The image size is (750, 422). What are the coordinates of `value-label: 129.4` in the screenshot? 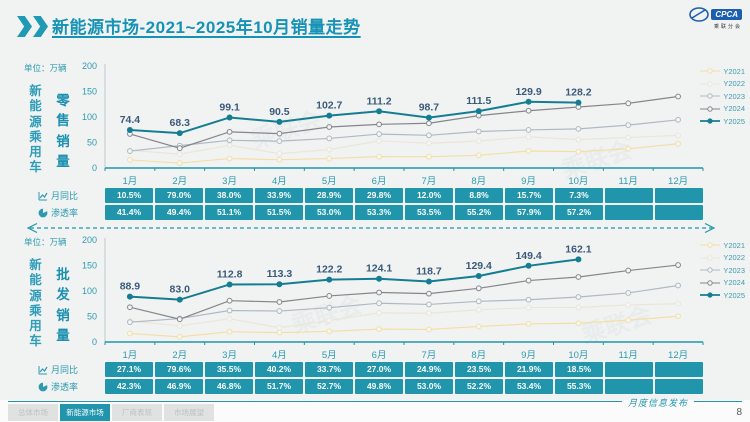 It's located at (479, 266).